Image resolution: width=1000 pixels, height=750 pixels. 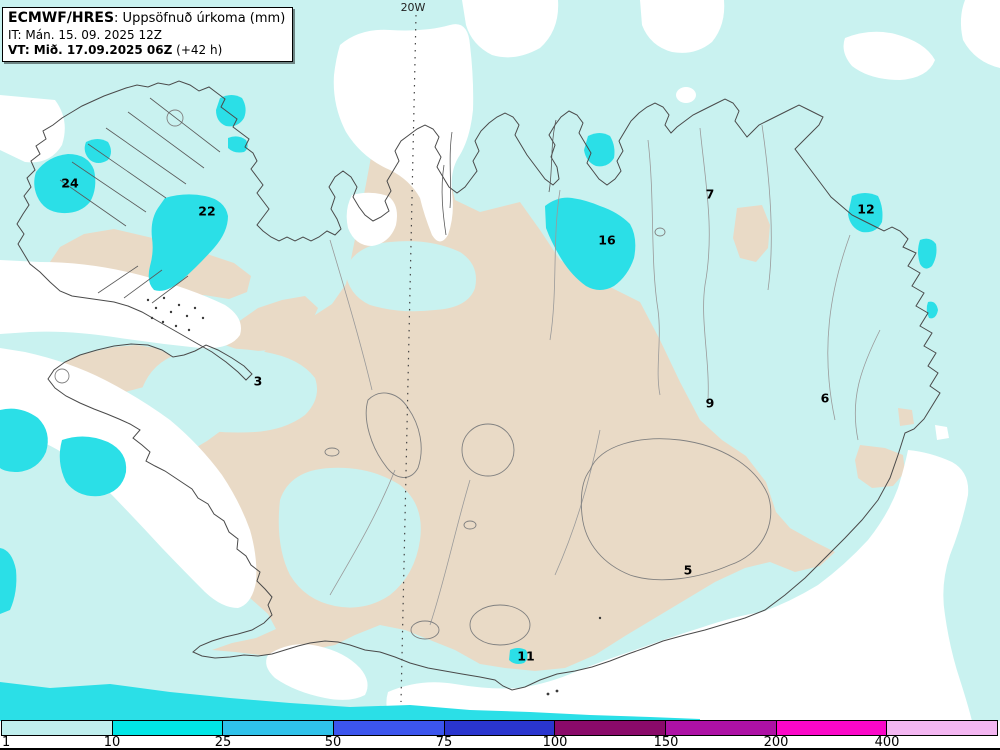 What do you see at coordinates (85, 34) in the screenshot?
I see `init-time: IT: Mán. 15. 09. 2025 12Z` at bounding box center [85, 34].